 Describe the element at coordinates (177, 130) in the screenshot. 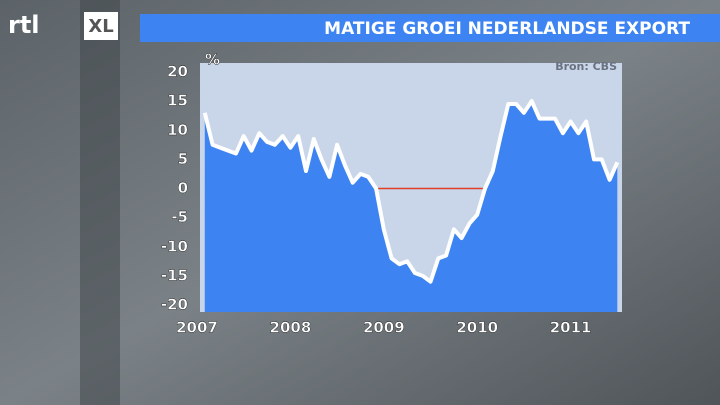

I see `y-tick-label: 10` at that location.